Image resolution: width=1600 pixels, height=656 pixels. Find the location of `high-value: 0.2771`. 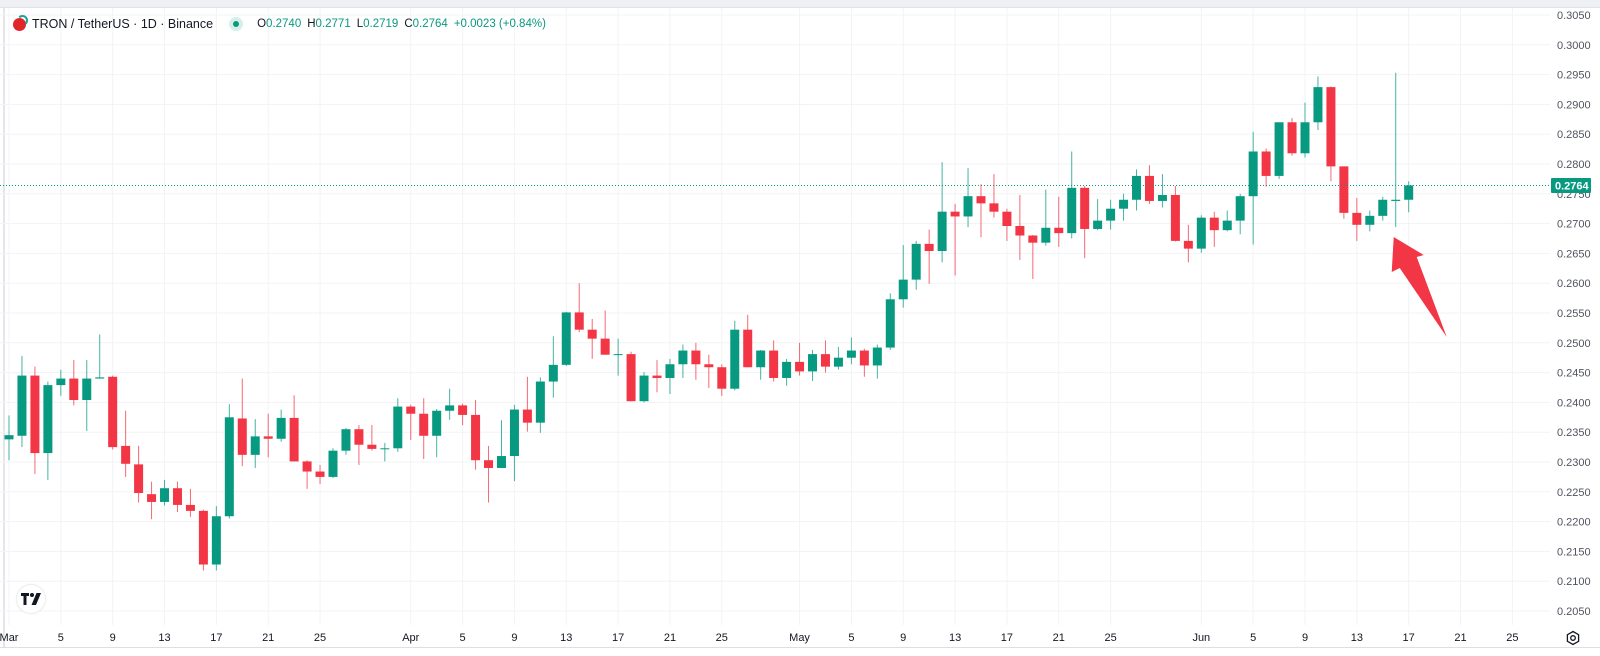

high-value: 0.2771 is located at coordinates (333, 24).